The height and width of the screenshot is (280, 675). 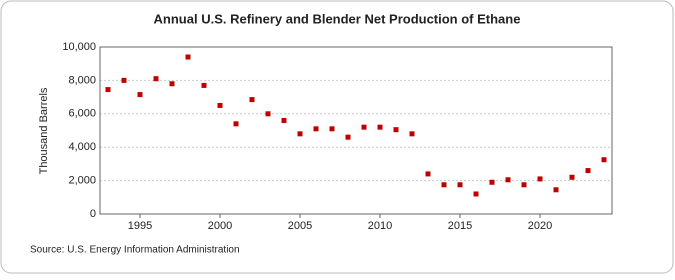 I want to click on y-axis-label: Thousand Barrels, so click(x=44, y=130).